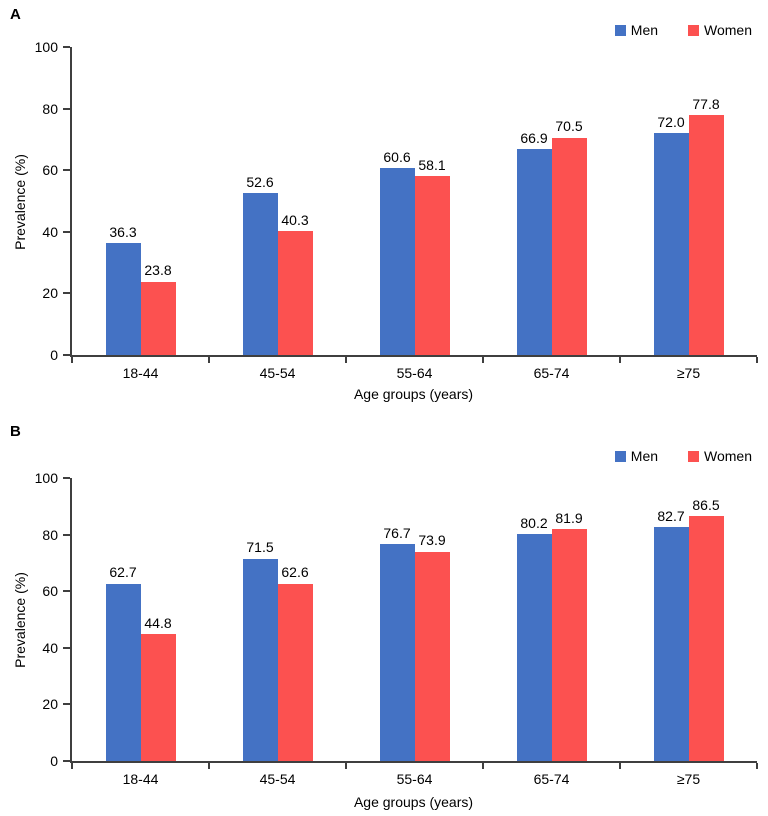 The width and height of the screenshot is (768, 816). Describe the element at coordinates (683, 30) in the screenshot. I see `legend-a: Men Women` at that location.